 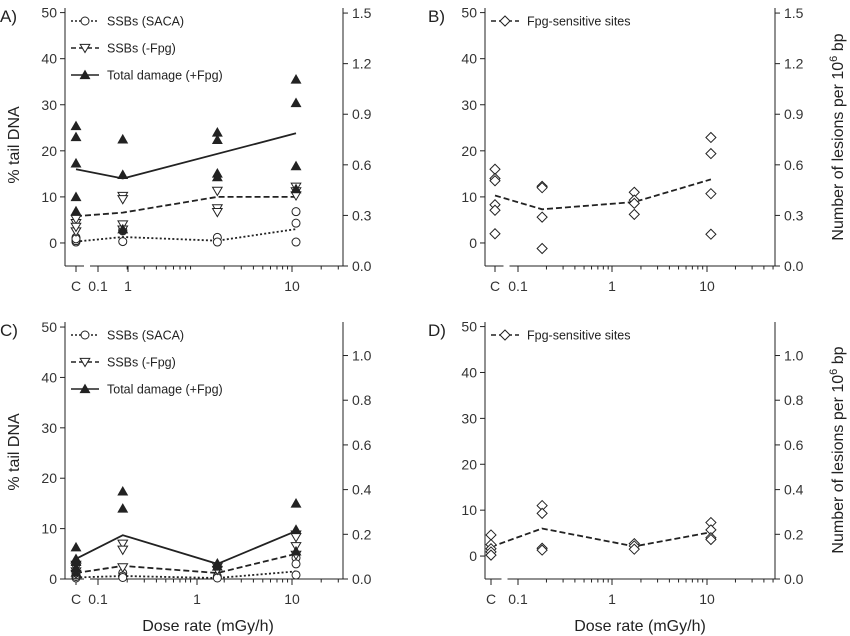 I want to click on legend-marker-triangle-up, so click(x=85, y=388).